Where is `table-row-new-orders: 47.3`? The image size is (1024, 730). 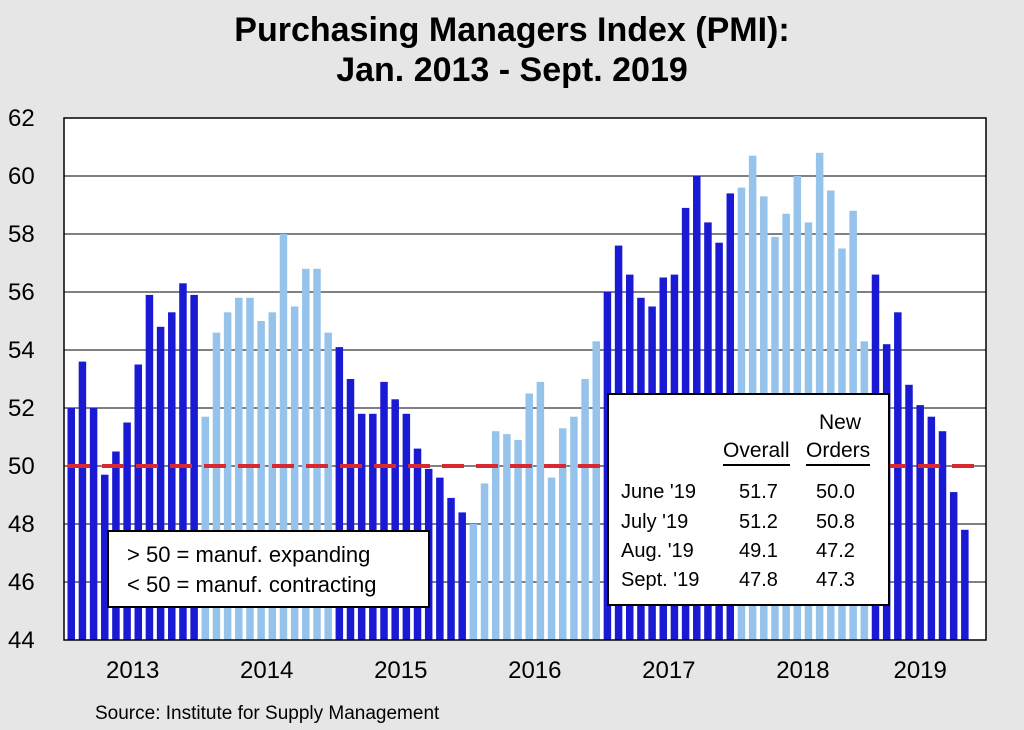 table-row-new-orders: 47.3 is located at coordinates (835, 580).